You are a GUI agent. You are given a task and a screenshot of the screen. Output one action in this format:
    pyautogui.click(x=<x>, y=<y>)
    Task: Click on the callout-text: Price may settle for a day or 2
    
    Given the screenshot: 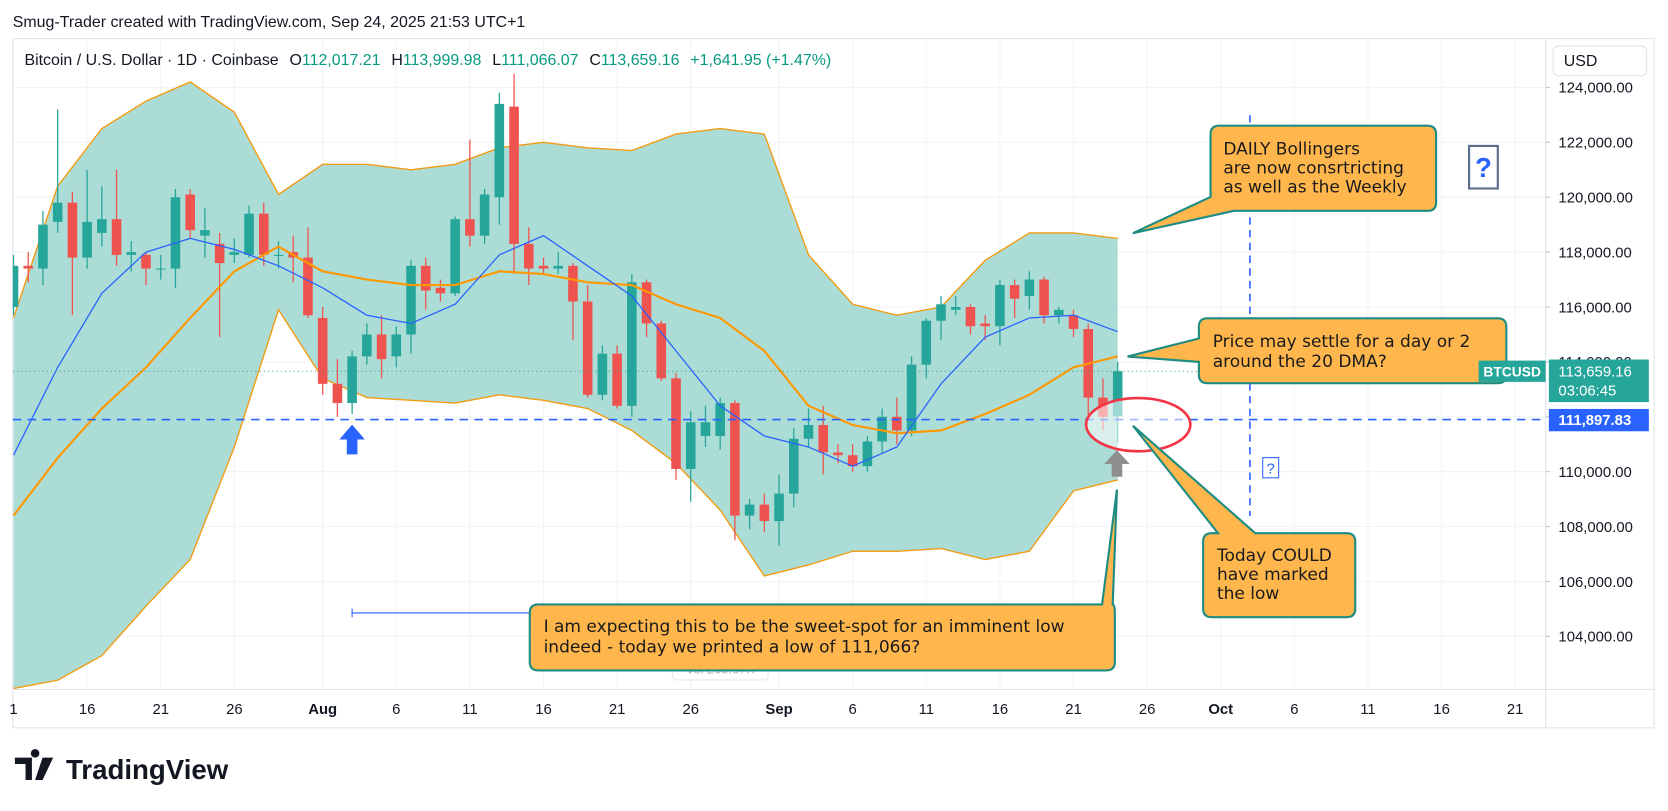 What is the action you would take?
    pyautogui.click(x=1342, y=342)
    